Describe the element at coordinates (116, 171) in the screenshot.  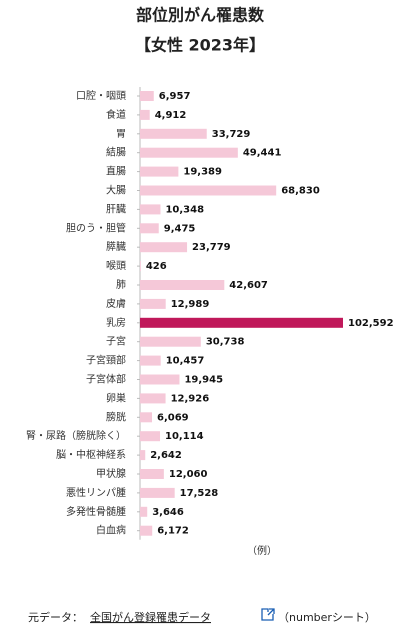
I see `category-label: 直腸` at that location.